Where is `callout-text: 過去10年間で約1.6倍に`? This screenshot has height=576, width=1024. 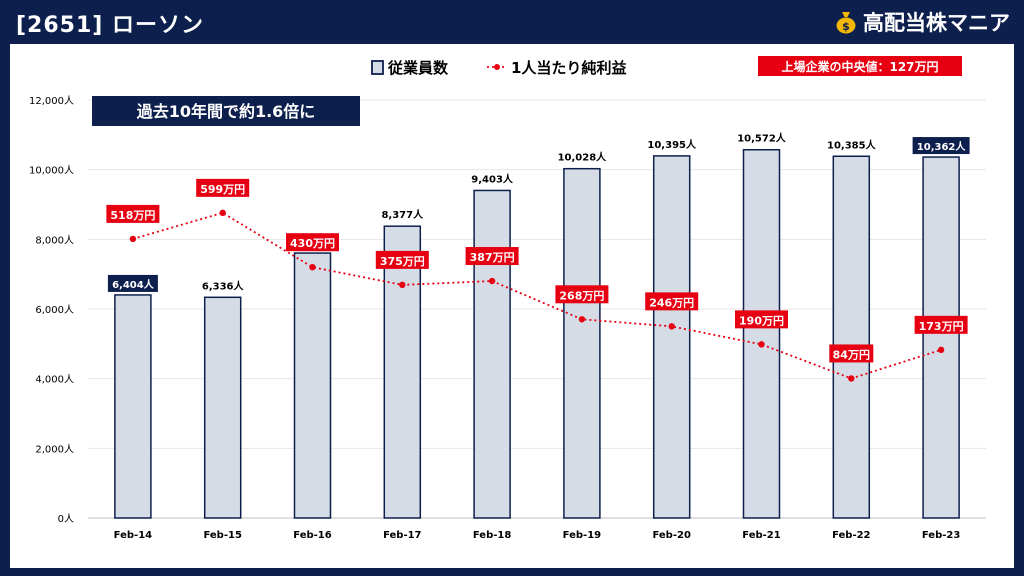 callout-text: 過去10年間で約1.6倍に is located at coordinates (226, 111).